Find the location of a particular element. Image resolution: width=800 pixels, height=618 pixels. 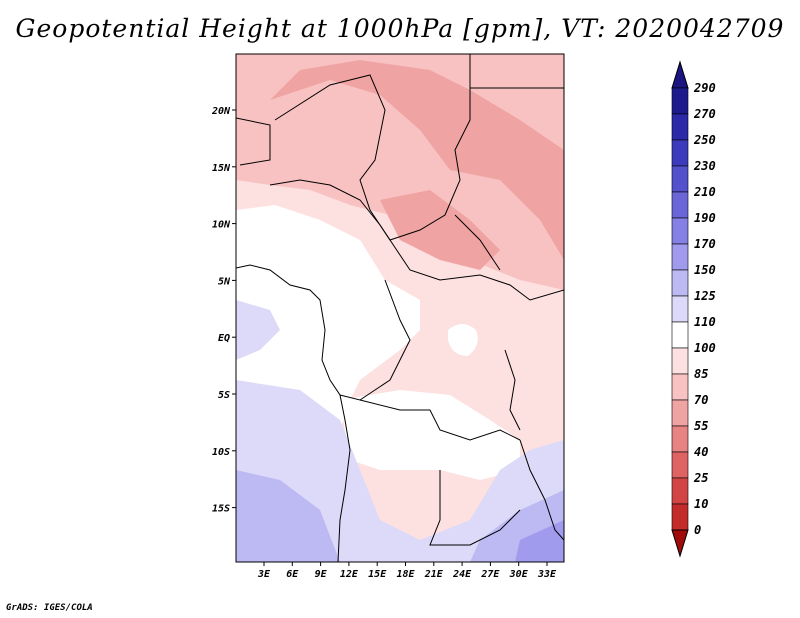

y-tick-label: 15S is located at coordinates (221, 509).